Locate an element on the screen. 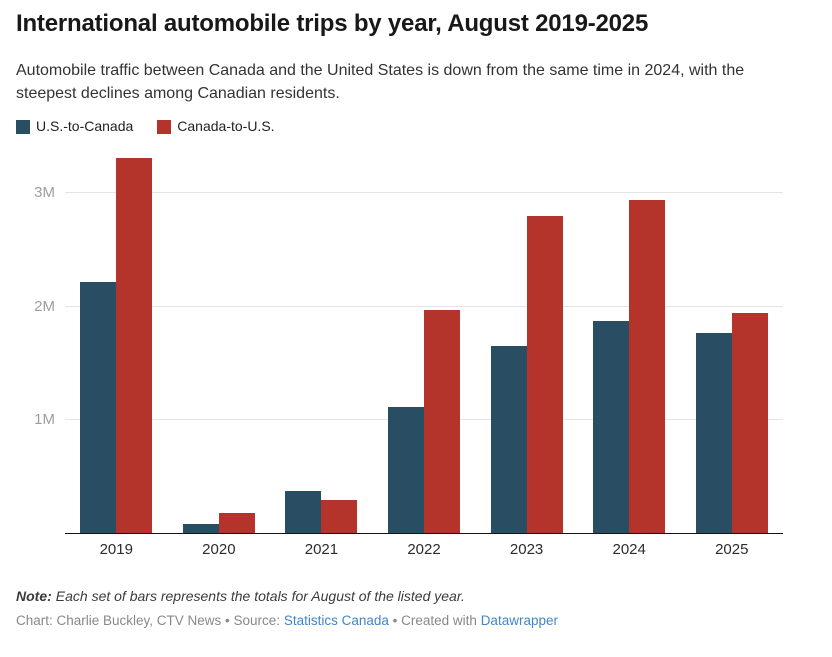 The image size is (832, 657). x-axis-labels: 2019 2020 2021 2022 2023 2024 2025 is located at coordinates (424, 550).